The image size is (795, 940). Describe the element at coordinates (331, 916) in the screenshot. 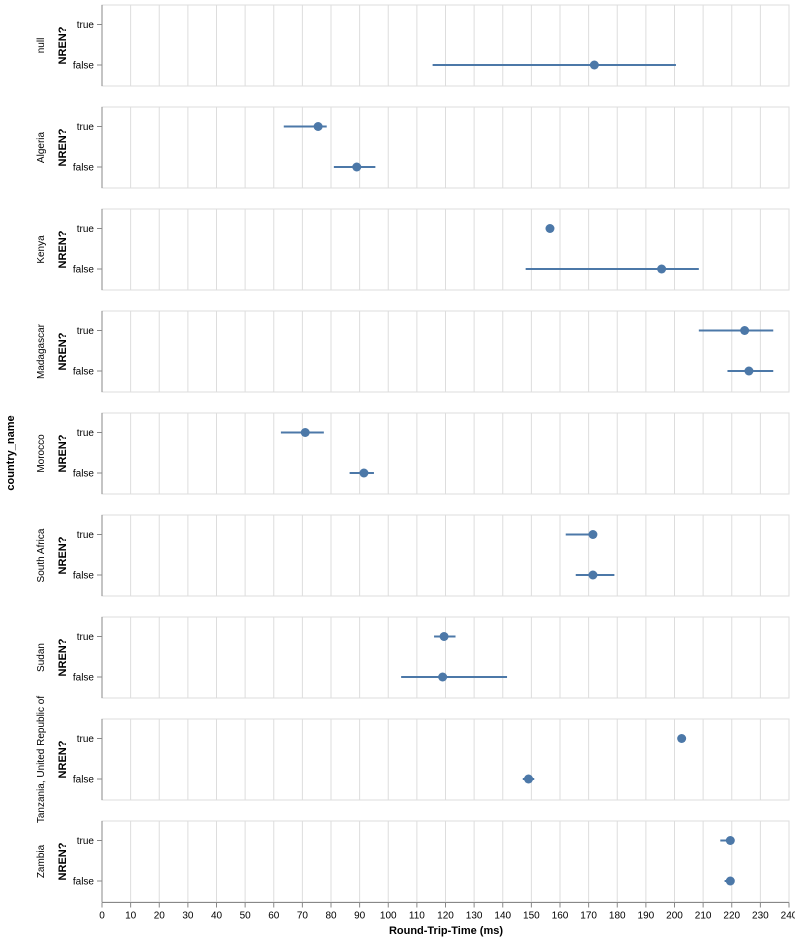

I see `x-tick-label: 80` at that location.